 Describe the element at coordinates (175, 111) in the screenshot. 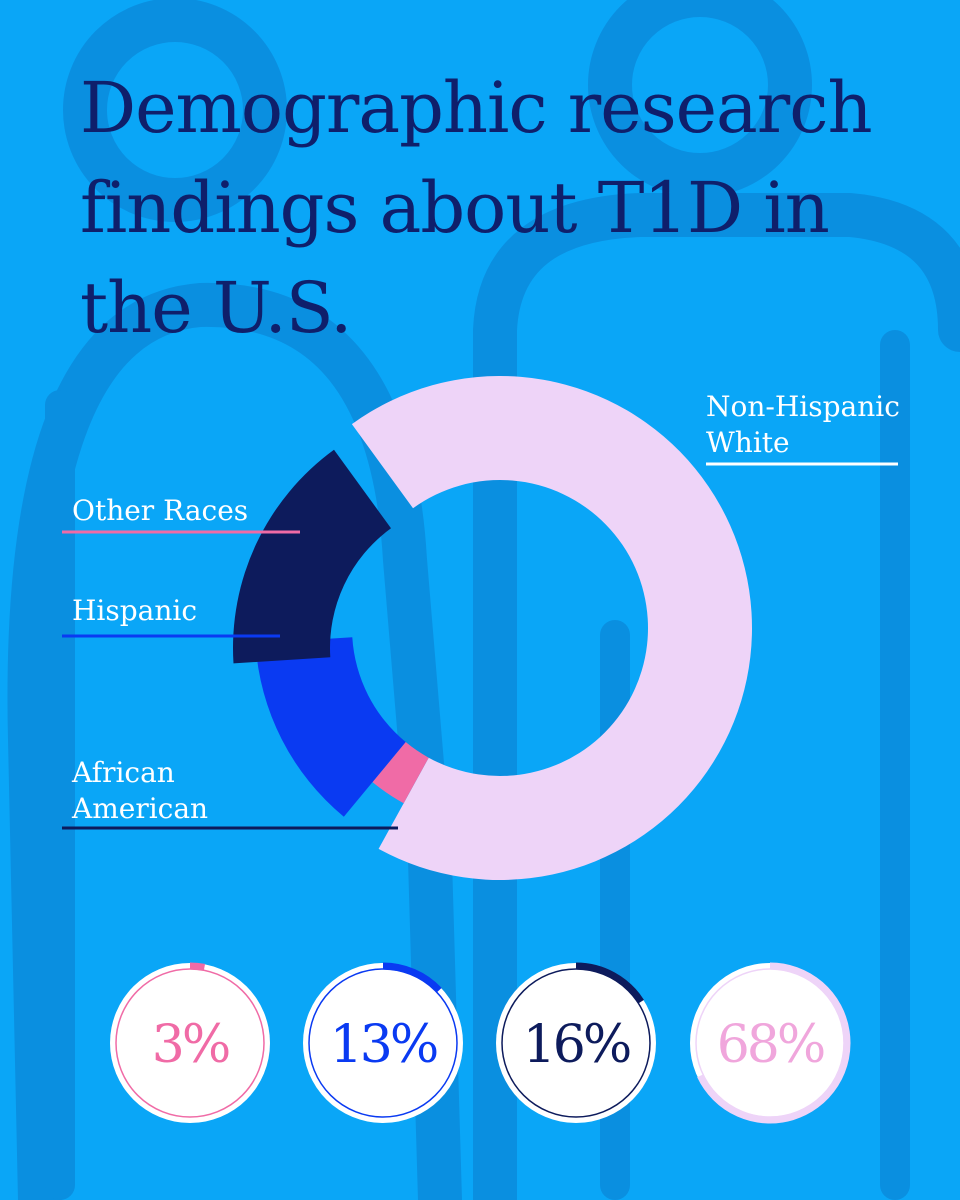

I see `left-figure-head` at that location.